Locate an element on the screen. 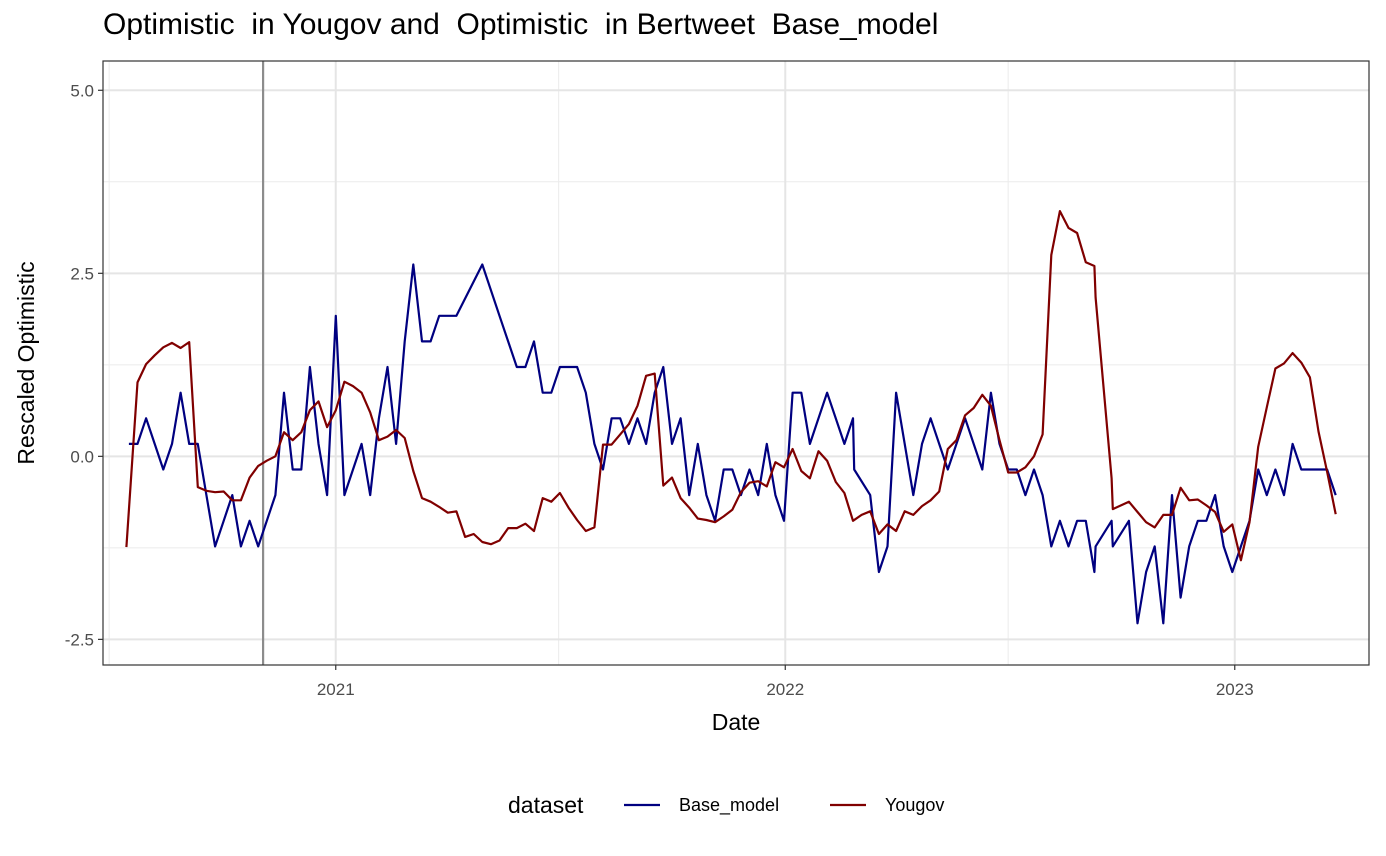  y-tick-label: -2.5 is located at coordinates (79, 639).